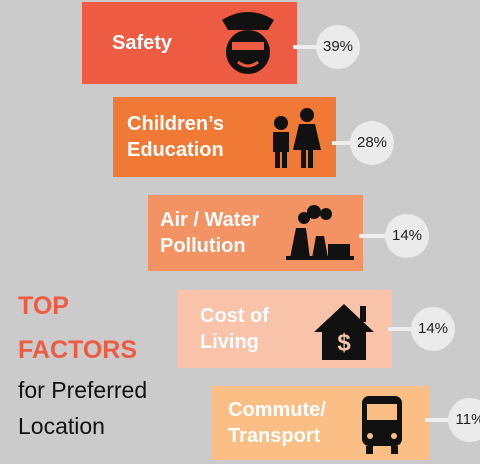  What do you see at coordinates (468, 419) in the screenshot?
I see `value-label: 11%` at bounding box center [468, 419].